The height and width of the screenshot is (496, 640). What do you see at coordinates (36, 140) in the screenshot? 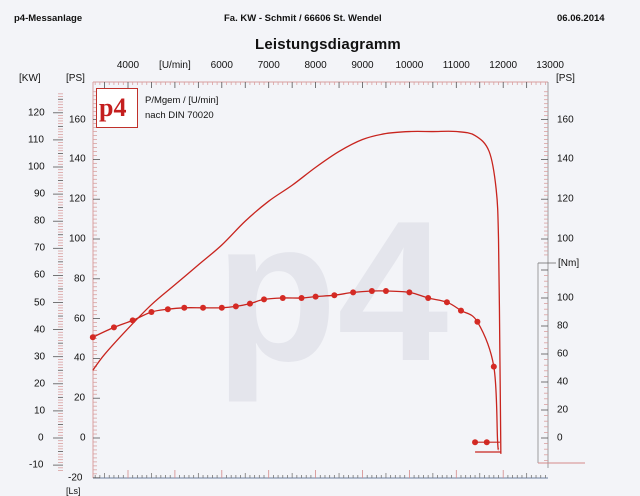
I see `kw-tick-label: 110` at bounding box center [36, 140].